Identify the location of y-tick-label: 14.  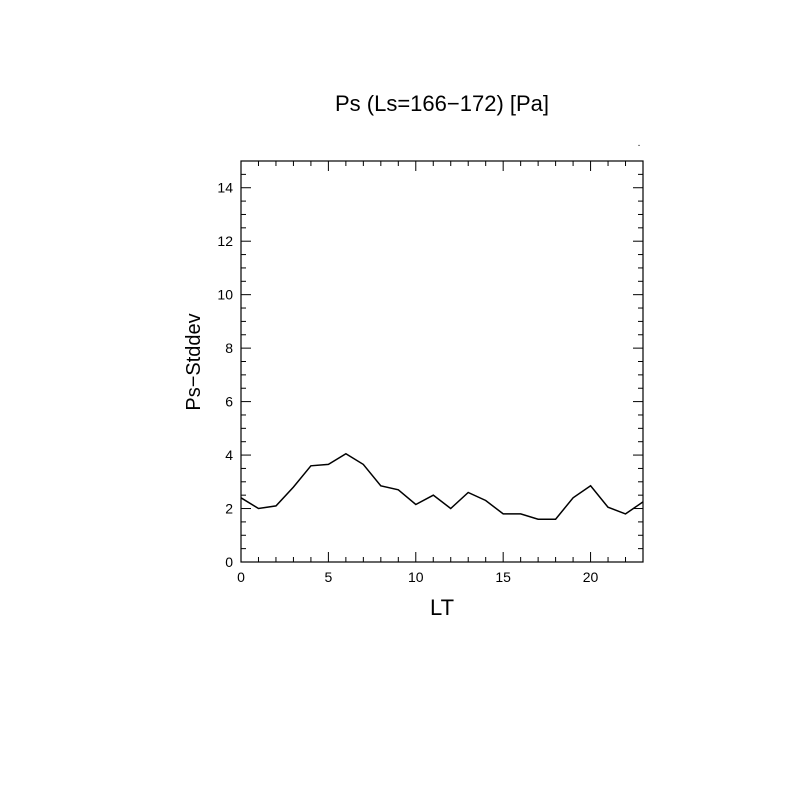
(225, 188).